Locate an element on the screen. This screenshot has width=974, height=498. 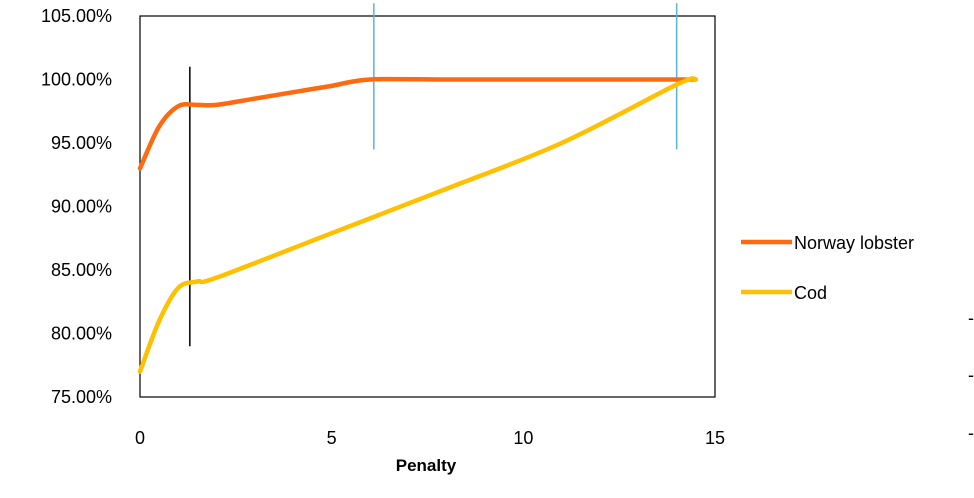
legend-label: Cod is located at coordinates (810, 293).